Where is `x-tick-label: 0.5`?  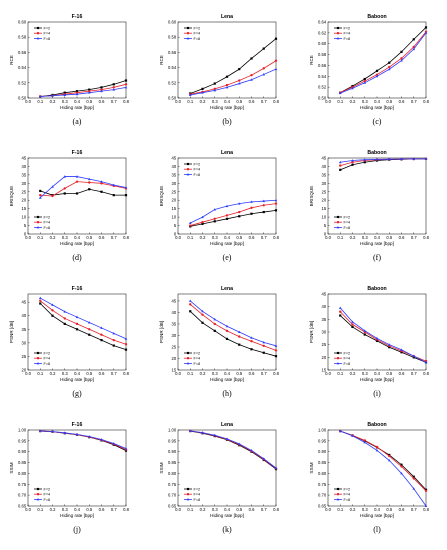 x-tick-label: 0.5 is located at coordinates (89, 237).